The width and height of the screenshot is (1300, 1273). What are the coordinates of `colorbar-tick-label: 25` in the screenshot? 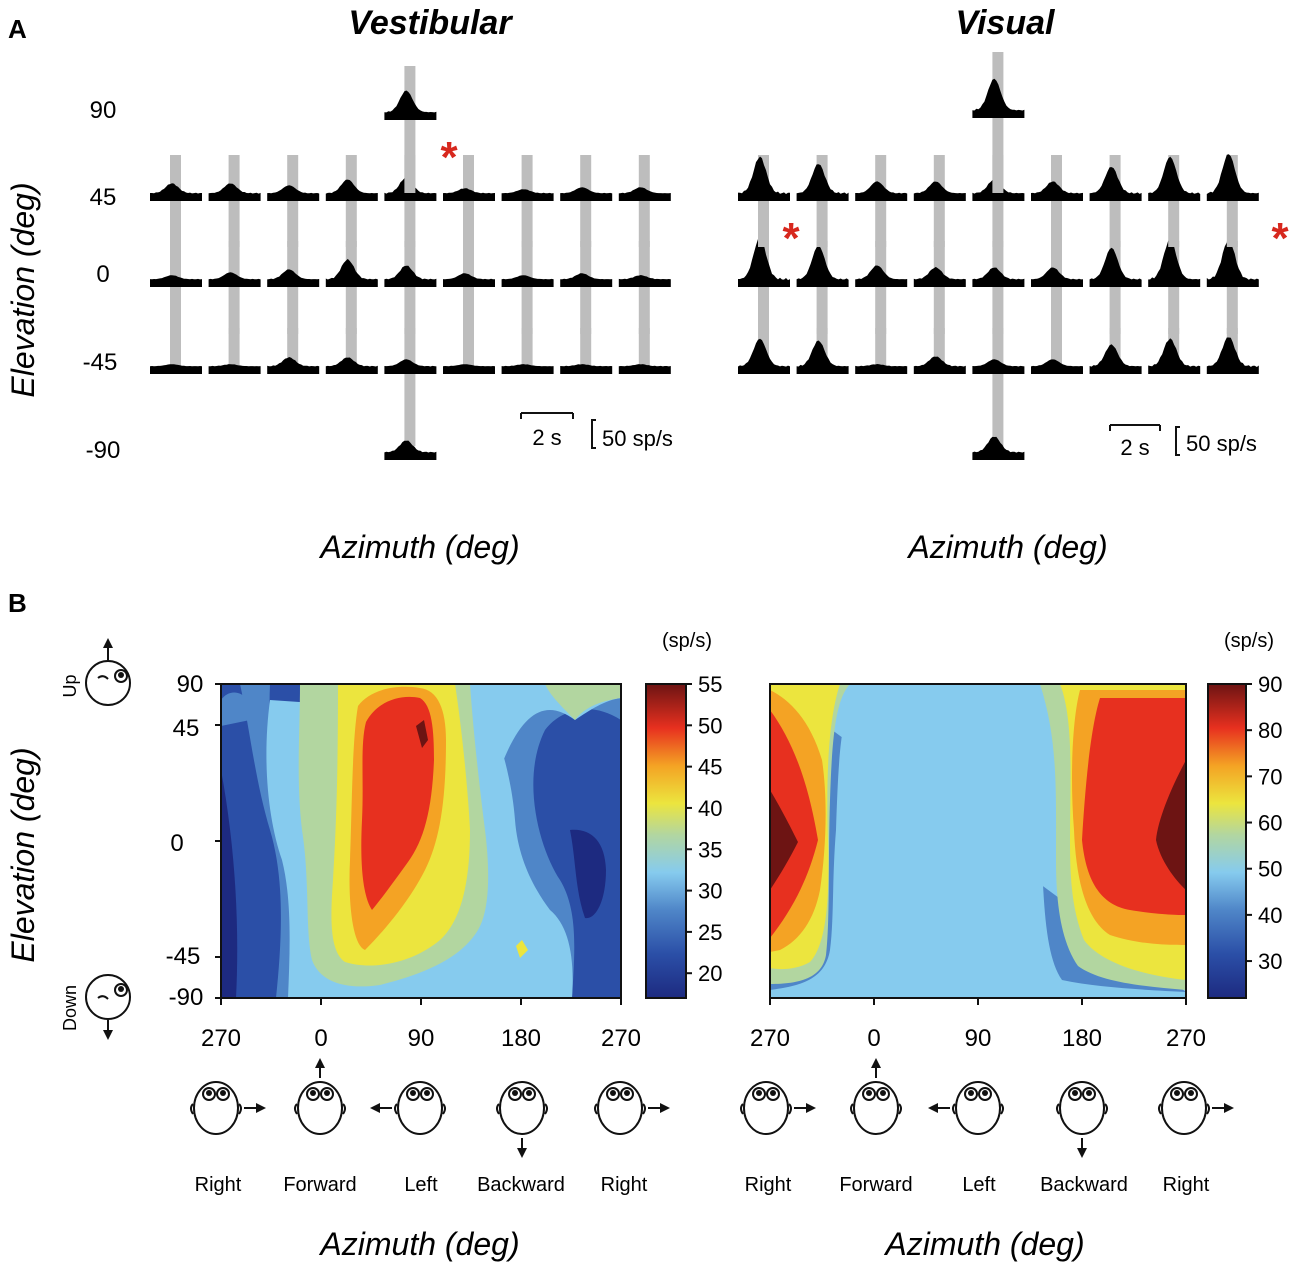 It's located at (710, 932).